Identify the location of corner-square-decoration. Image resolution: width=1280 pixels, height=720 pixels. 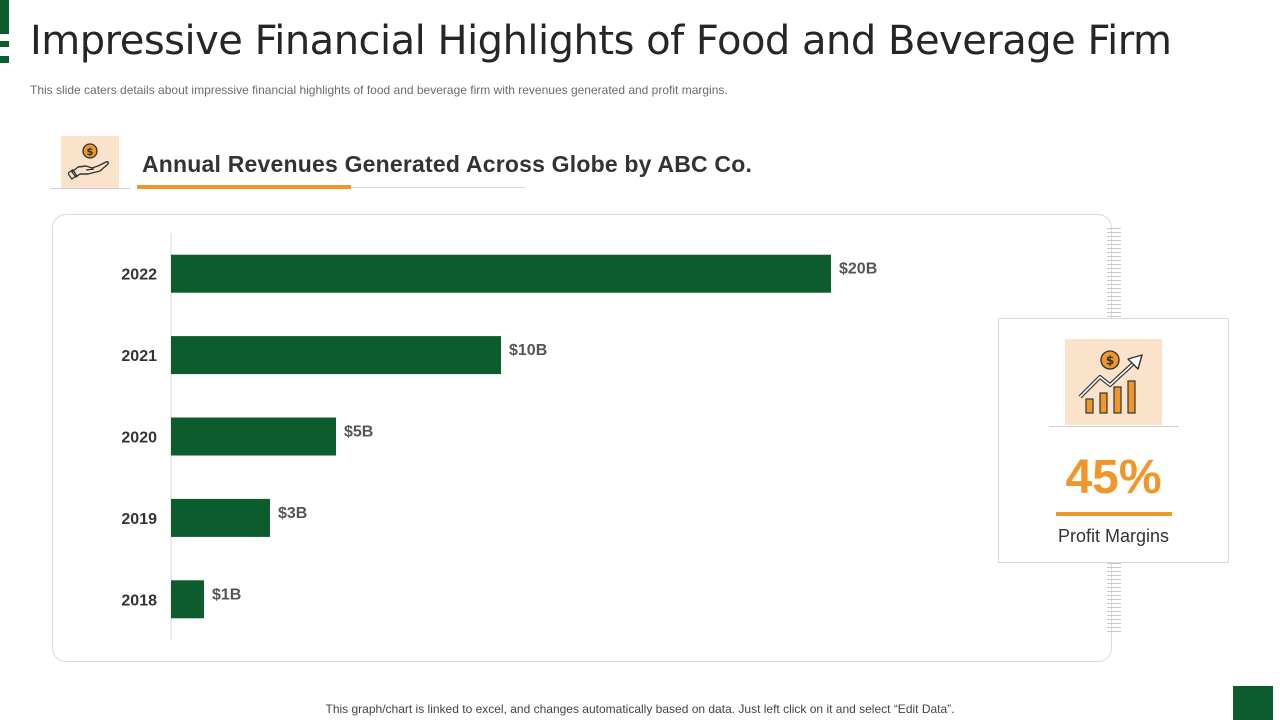
(1253, 703).